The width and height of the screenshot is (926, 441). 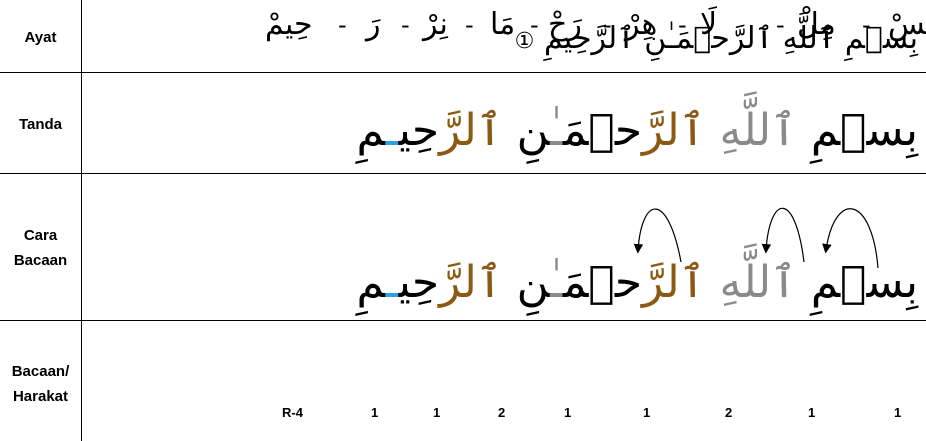 What do you see at coordinates (40, 396) in the screenshot?
I see `row-label-harakat: Harakat` at bounding box center [40, 396].